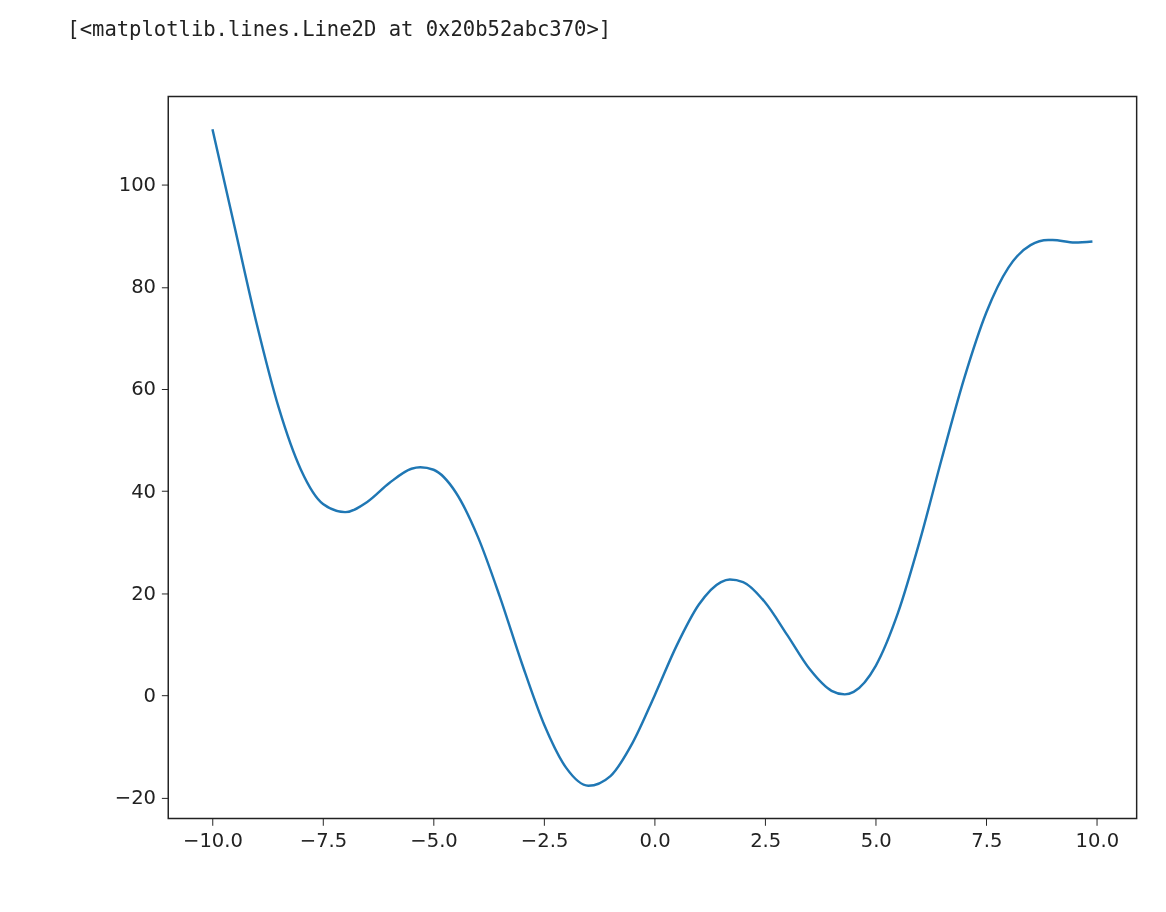  What do you see at coordinates (876, 841) in the screenshot?
I see `x-tick-label: 5.0` at bounding box center [876, 841].